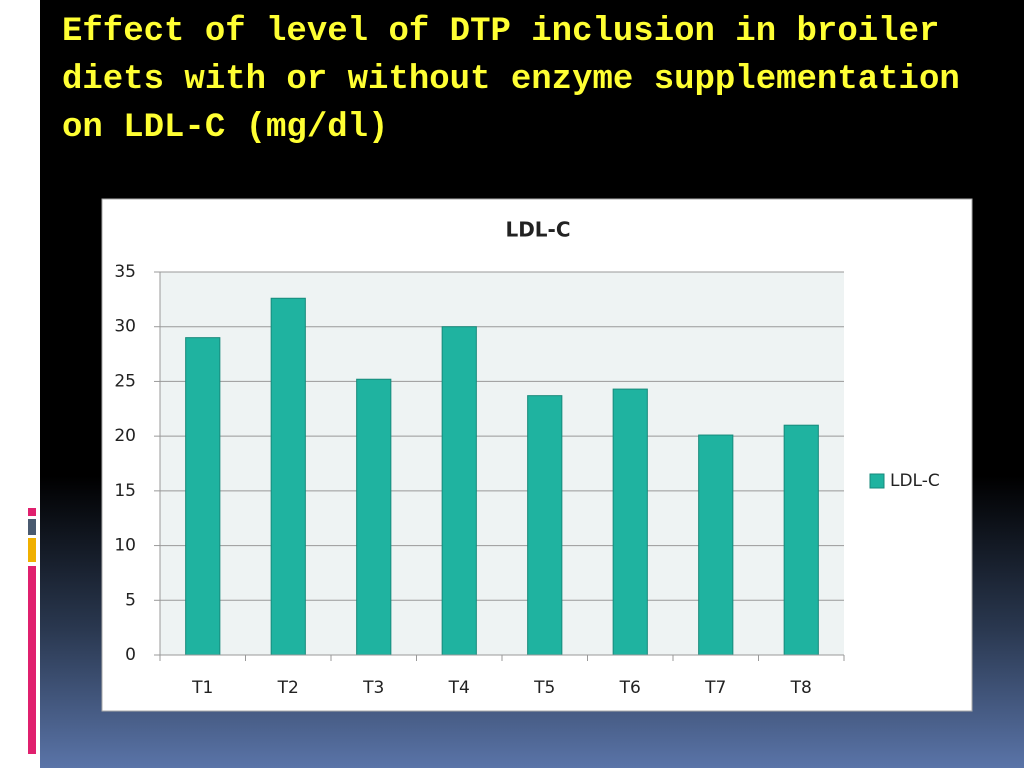 The image size is (1024, 768). Describe the element at coordinates (915, 481) in the screenshot. I see `legend-label: LDL-C` at that location.